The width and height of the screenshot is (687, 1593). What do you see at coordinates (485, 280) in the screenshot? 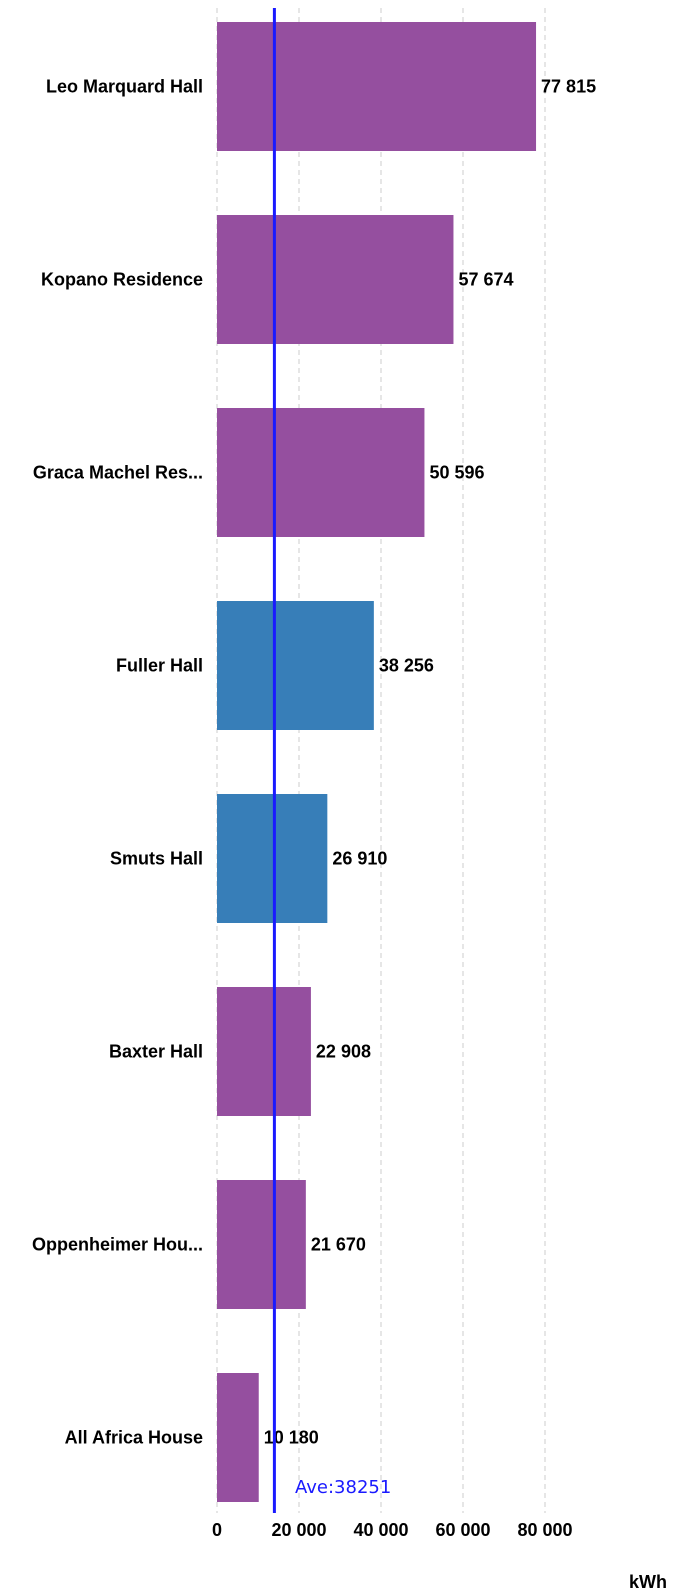
I see `value-label: 57 674` at bounding box center [485, 280].